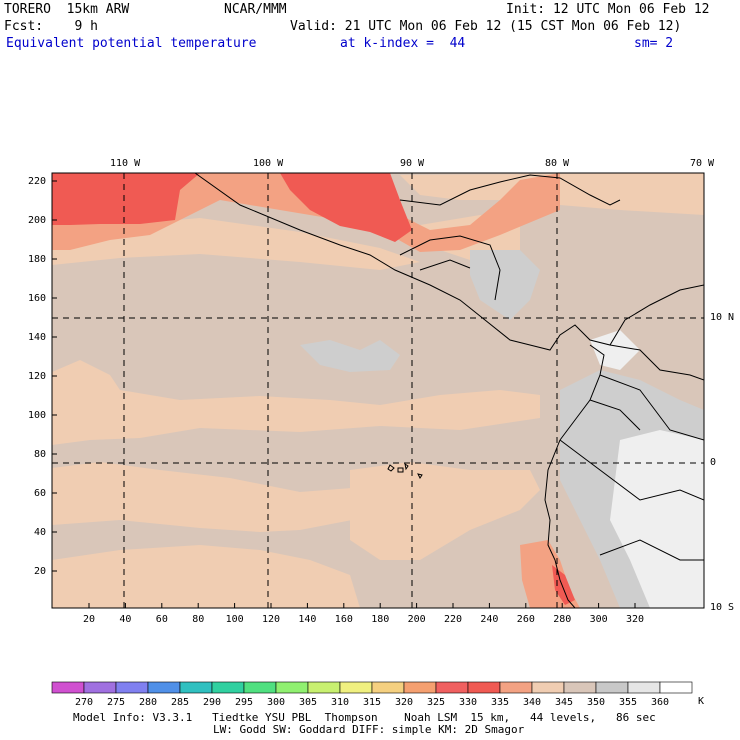 The image size is (740, 740). Describe the element at coordinates (598, 619) in the screenshot. I see `x-index-label: 300` at that location.